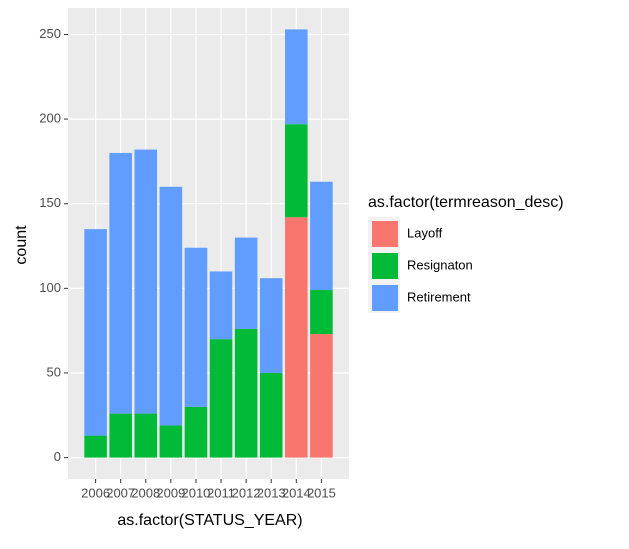 The height and width of the screenshot is (549, 629). Describe the element at coordinates (296, 492) in the screenshot. I see `x-tick-label: 2014` at that location.